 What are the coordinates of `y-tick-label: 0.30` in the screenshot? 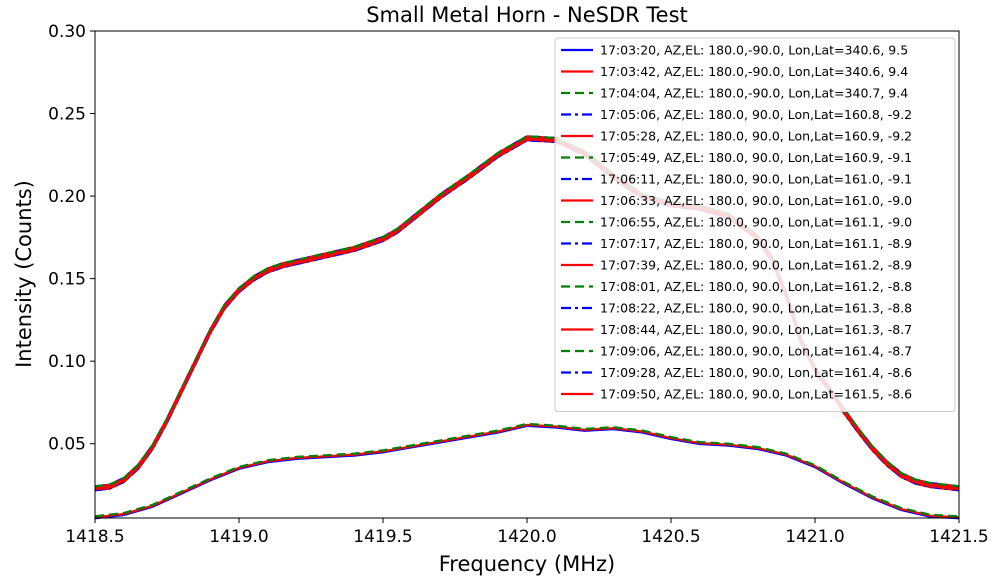 It's located at (67, 32).